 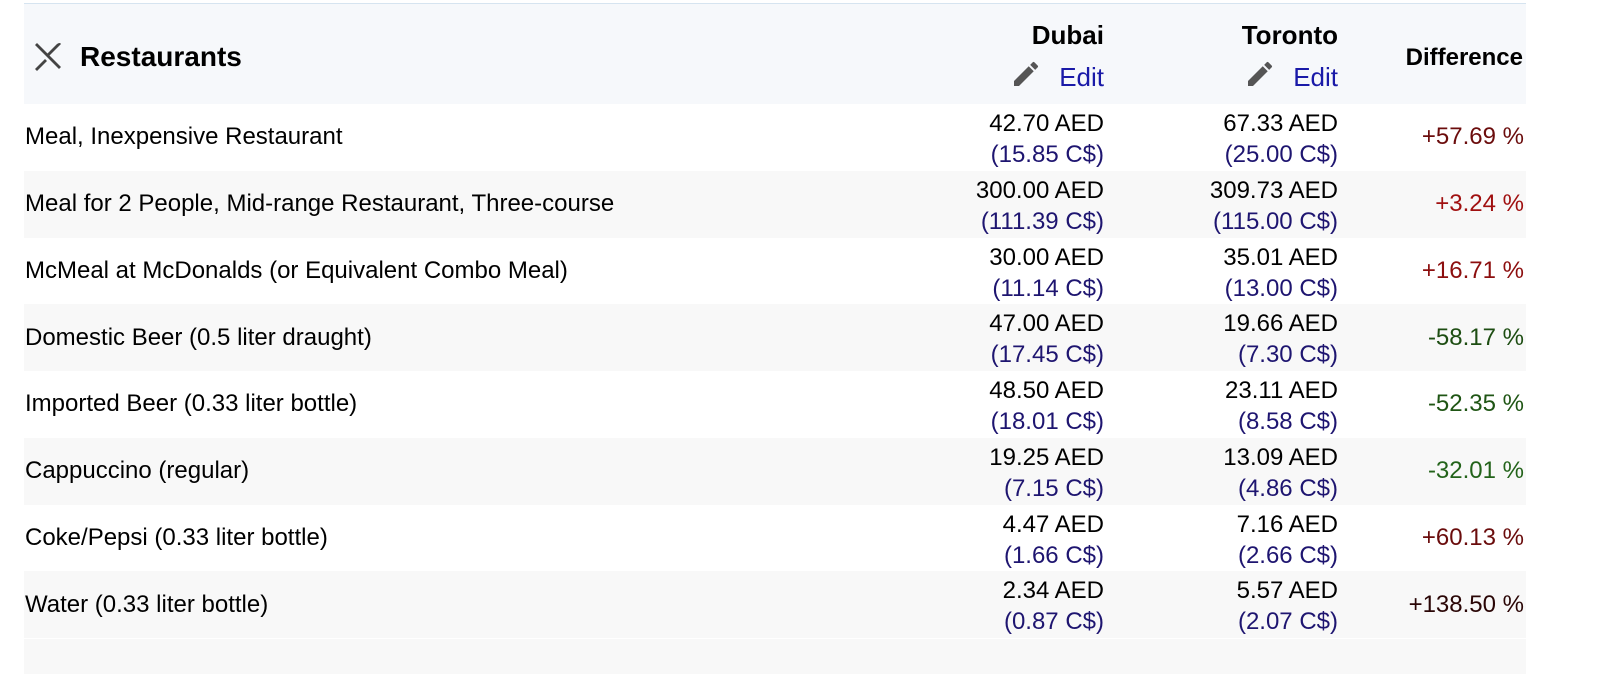 I want to click on dubai-price: 42.70 AED (15.85 C$), so click(x=1046, y=139).